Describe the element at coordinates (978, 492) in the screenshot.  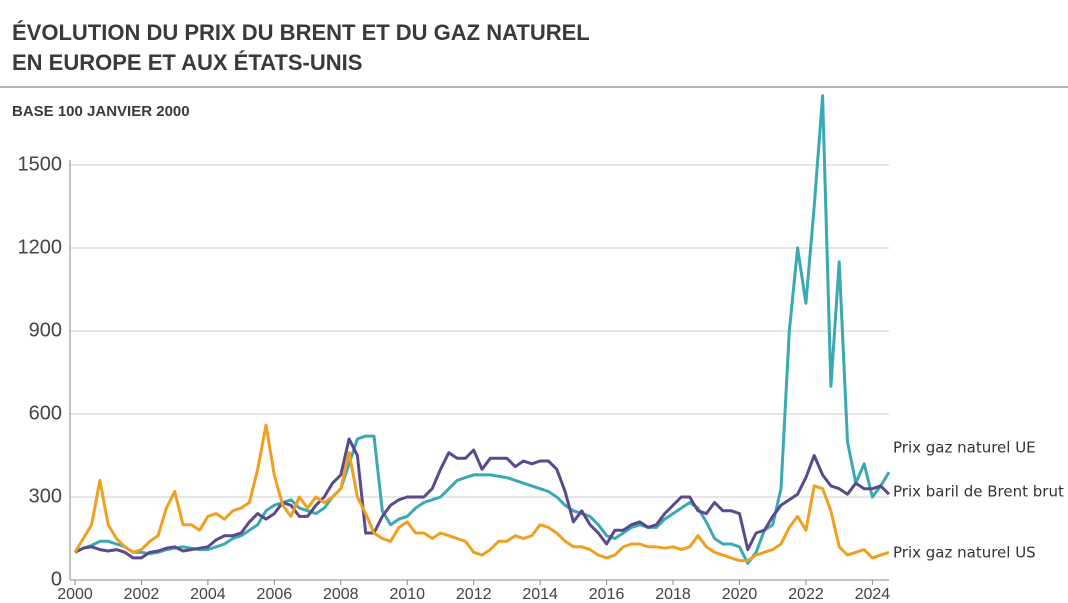
I see `series-label: Prix baril de Brent brut` at that location.